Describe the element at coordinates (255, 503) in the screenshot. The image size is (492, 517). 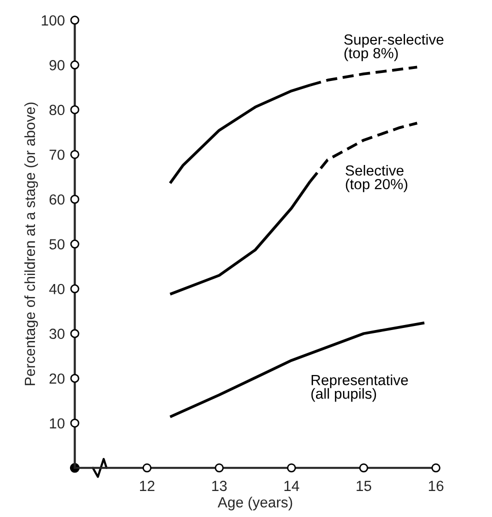
I see `x-axis-title: Age (years)` at that location.